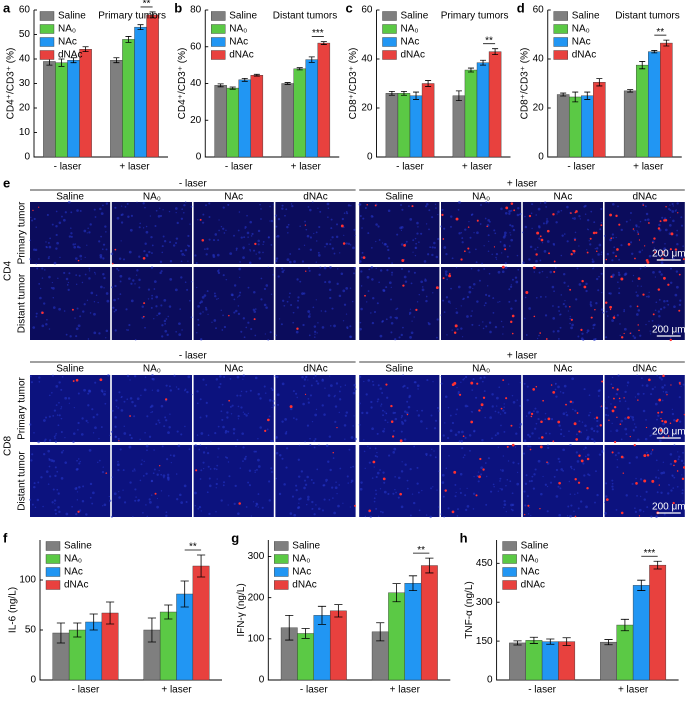  What do you see at coordinates (324, 100) in the screenshot?
I see `bar` at bounding box center [324, 100].